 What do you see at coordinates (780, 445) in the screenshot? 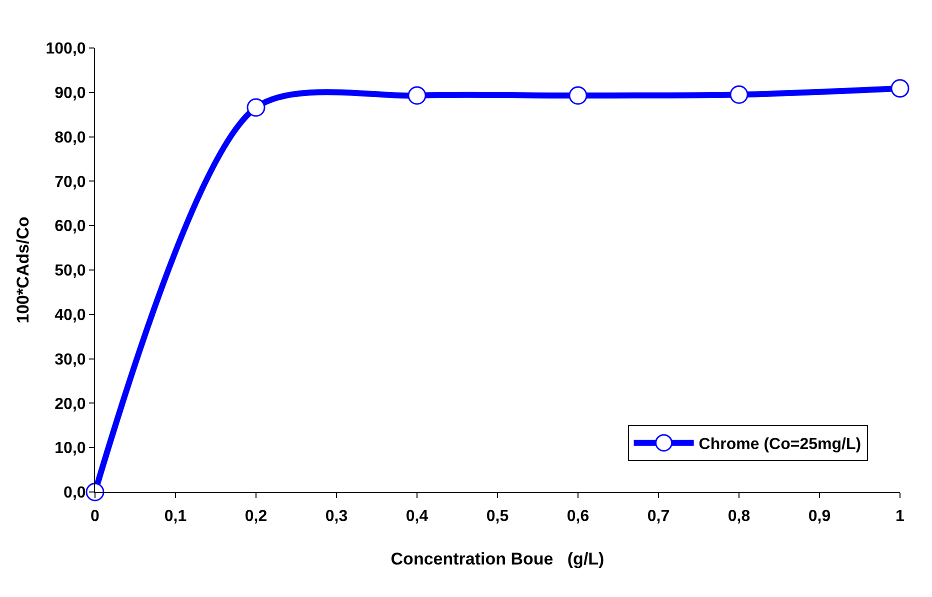
I see `legend-label: Chrome (Co=25mg/L)` at bounding box center [780, 445].